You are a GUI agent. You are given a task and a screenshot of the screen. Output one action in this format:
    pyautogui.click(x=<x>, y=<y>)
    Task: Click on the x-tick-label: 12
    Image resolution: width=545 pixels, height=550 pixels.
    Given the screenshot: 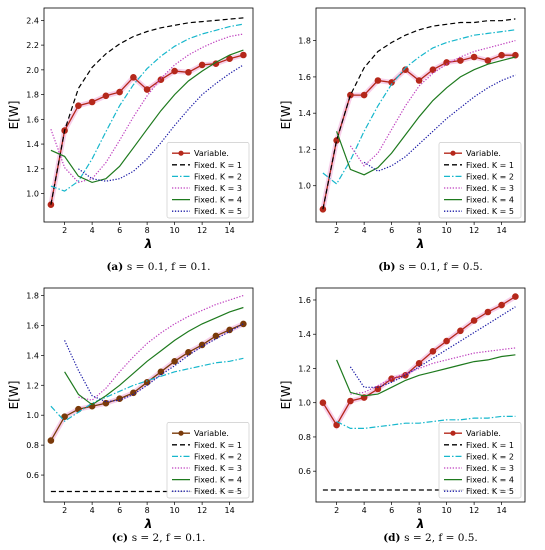 What is the action you would take?
    pyautogui.click(x=202, y=510)
    